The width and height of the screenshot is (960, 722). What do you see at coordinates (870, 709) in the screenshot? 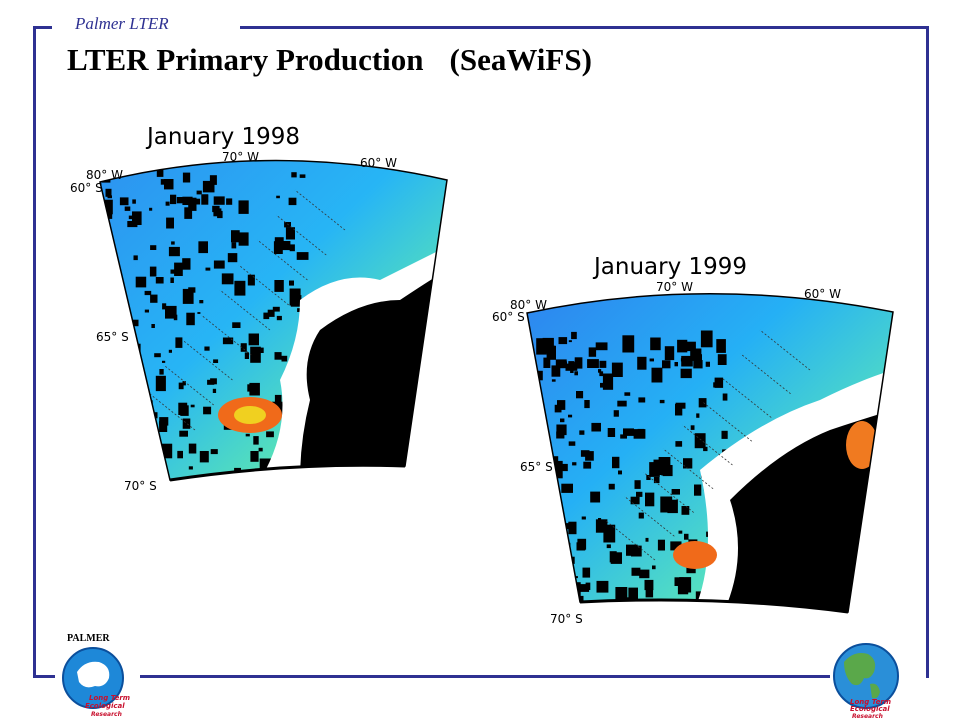
I see `lter-logo-line-2: Ecological` at bounding box center [870, 709].